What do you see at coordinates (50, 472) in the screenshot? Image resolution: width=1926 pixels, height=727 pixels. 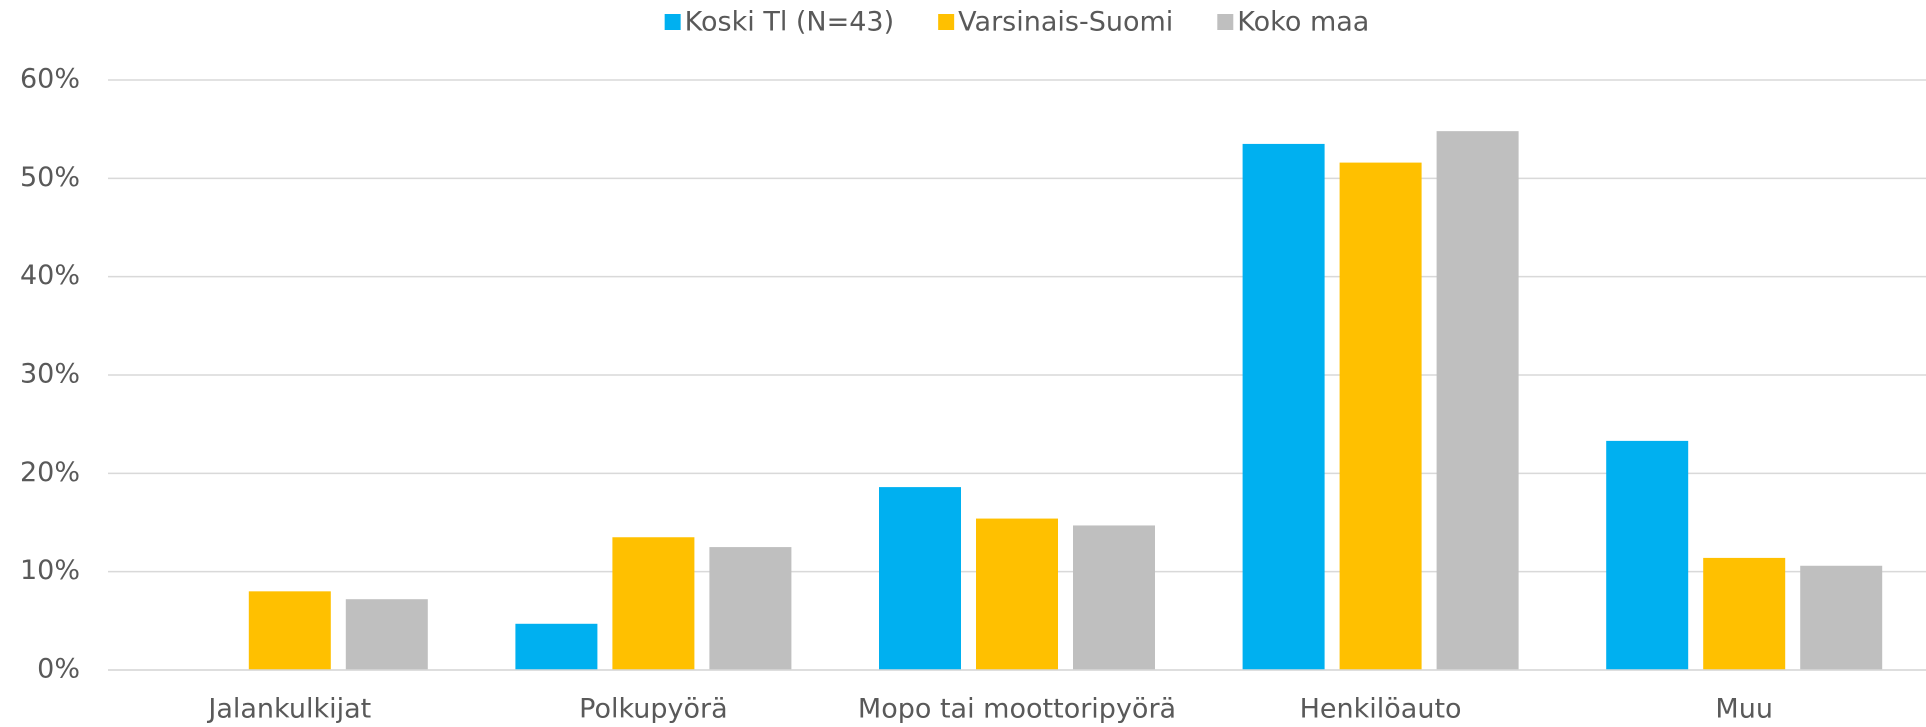 I see `y-tick-label: 20%` at bounding box center [50, 472].